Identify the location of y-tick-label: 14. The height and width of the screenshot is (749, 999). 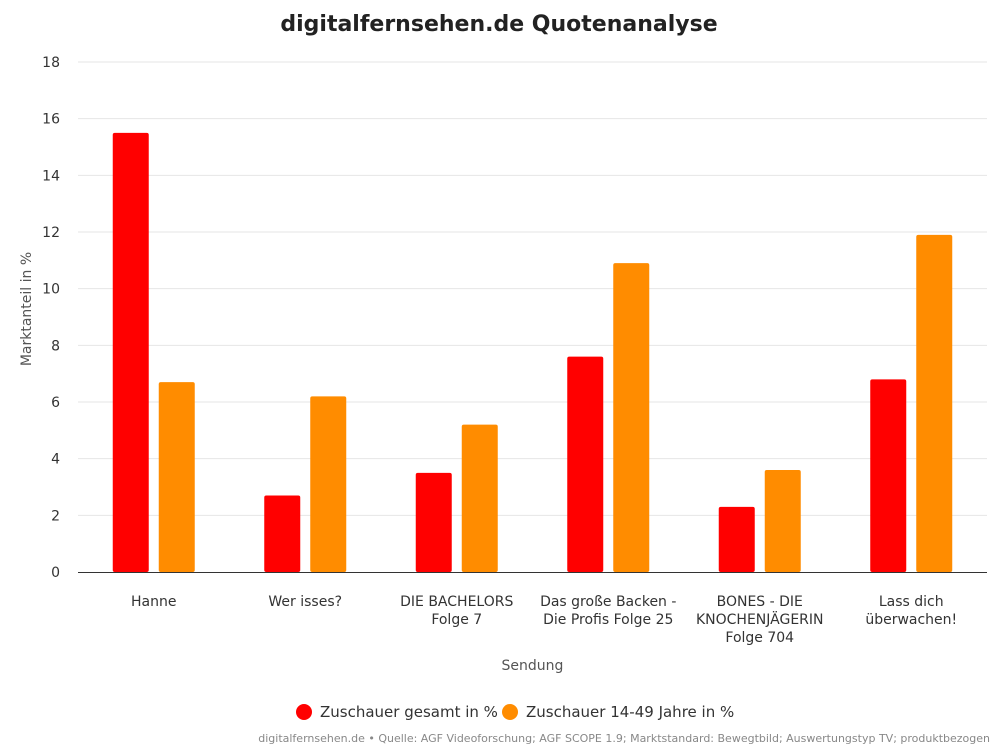
(51, 176).